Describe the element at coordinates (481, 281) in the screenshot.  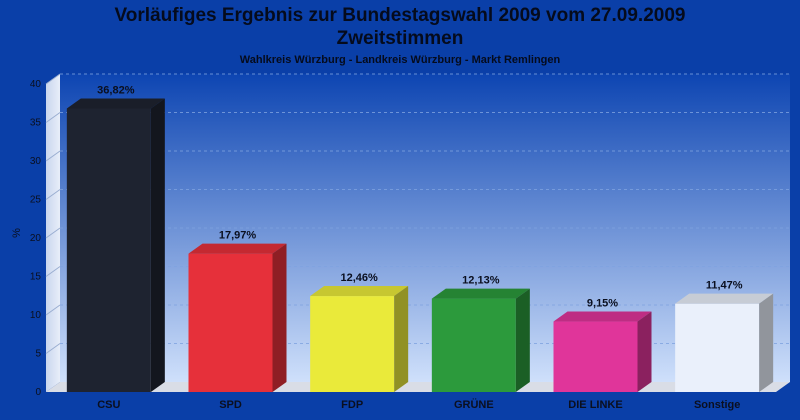
I see `data-label: 12,13%` at that location.